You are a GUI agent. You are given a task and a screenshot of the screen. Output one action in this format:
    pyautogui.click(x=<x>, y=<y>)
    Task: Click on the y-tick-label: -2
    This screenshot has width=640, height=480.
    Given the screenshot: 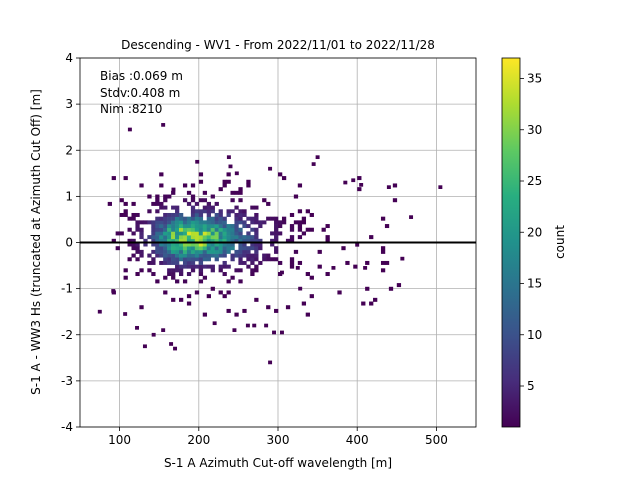 What is the action you would take?
    pyautogui.click(x=67, y=335)
    